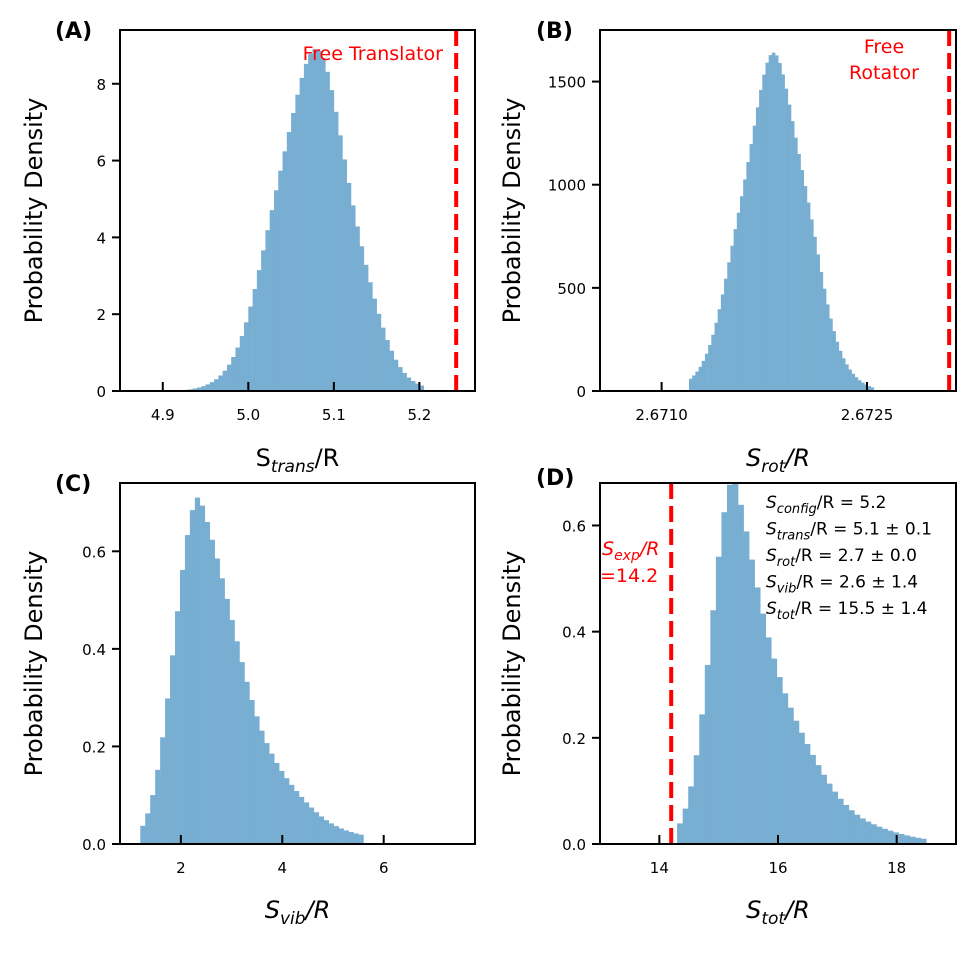 This screenshot has width=975, height=975. What do you see at coordinates (778, 912) in the screenshot?
I see `x-axis-label: Stot/R` at bounding box center [778, 912].